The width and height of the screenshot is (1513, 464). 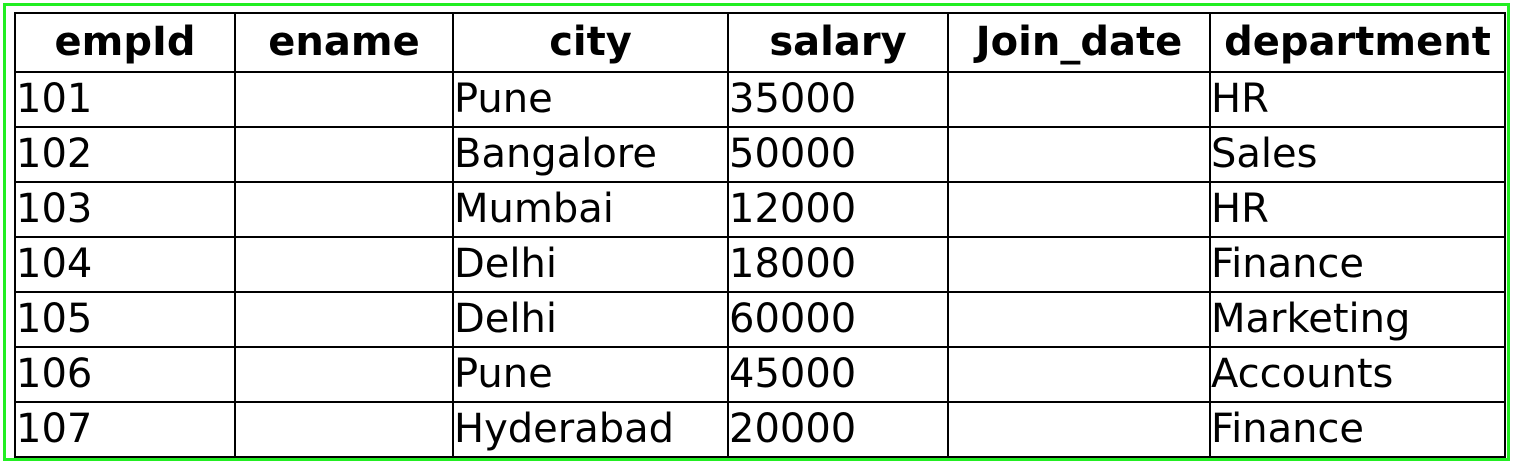 I want to click on cell-city: Mumbai, so click(x=590, y=209).